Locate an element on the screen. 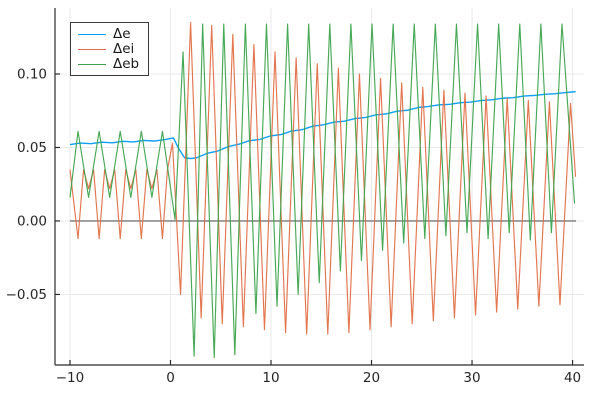  legend: Δe Δei Δeb is located at coordinates (110, 49).